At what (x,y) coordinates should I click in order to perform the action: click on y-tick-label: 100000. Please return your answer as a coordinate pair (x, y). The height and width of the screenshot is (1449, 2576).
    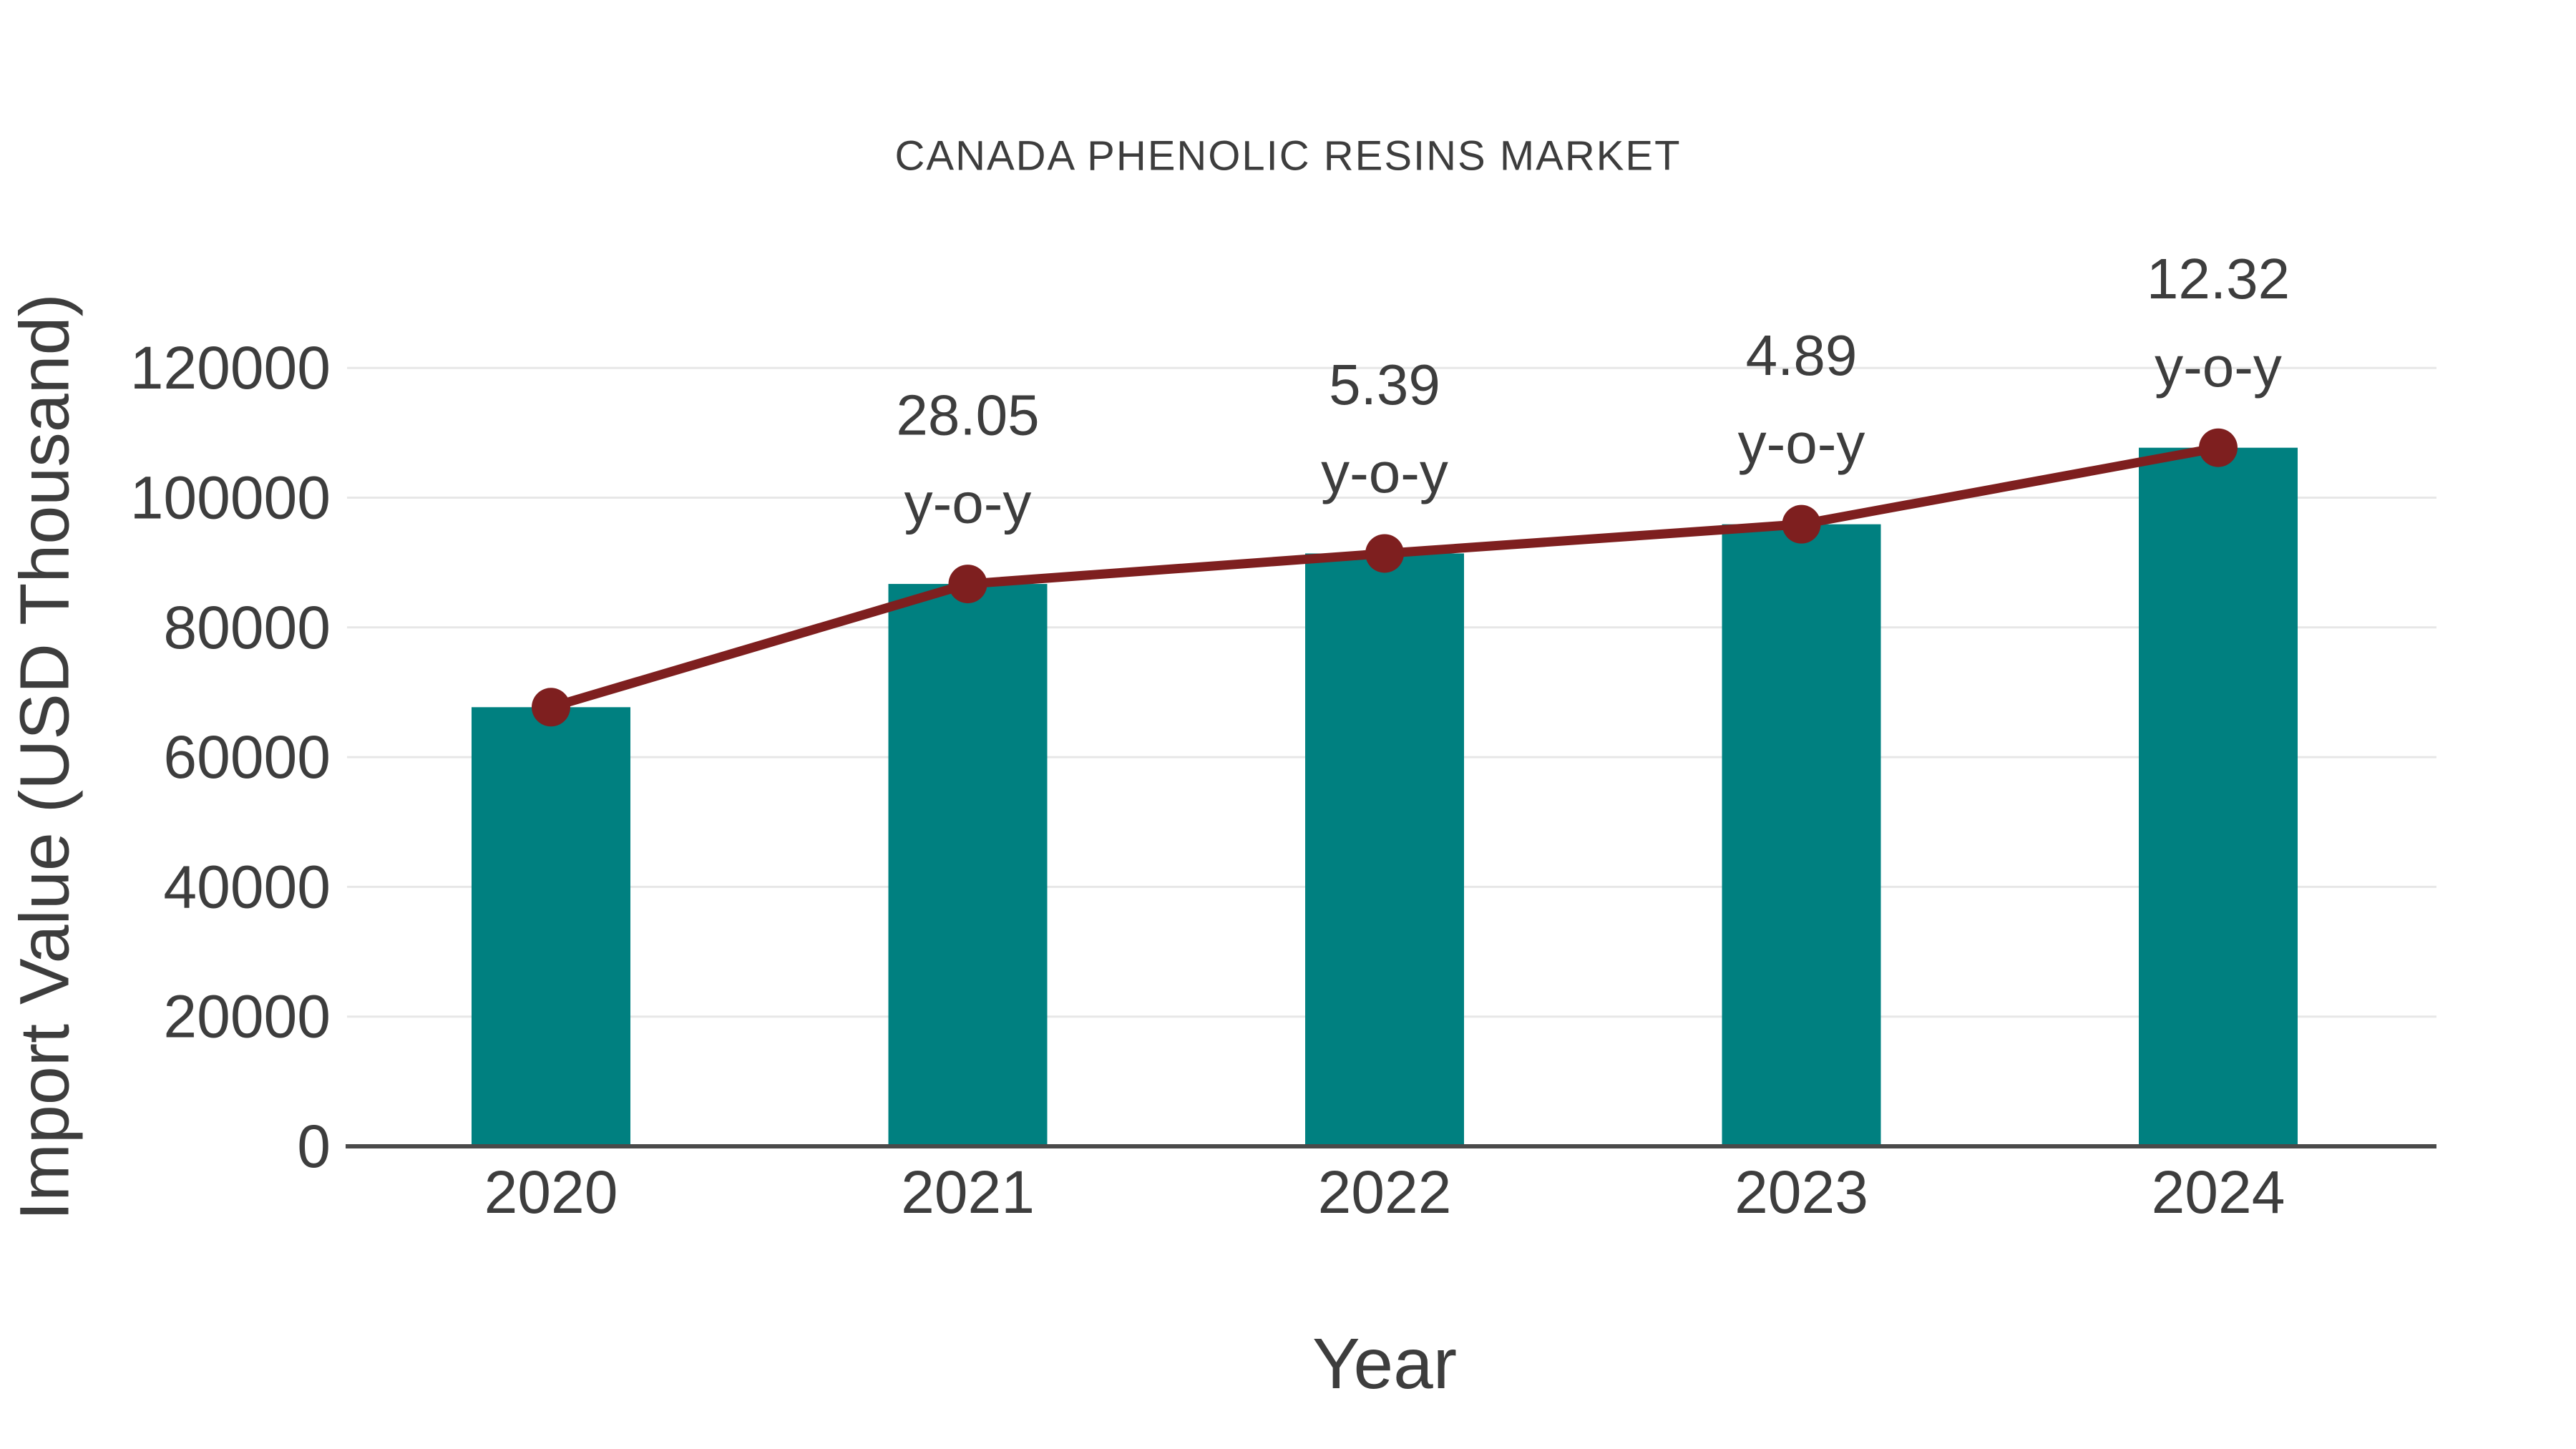
    Looking at the image, I should click on (230, 498).